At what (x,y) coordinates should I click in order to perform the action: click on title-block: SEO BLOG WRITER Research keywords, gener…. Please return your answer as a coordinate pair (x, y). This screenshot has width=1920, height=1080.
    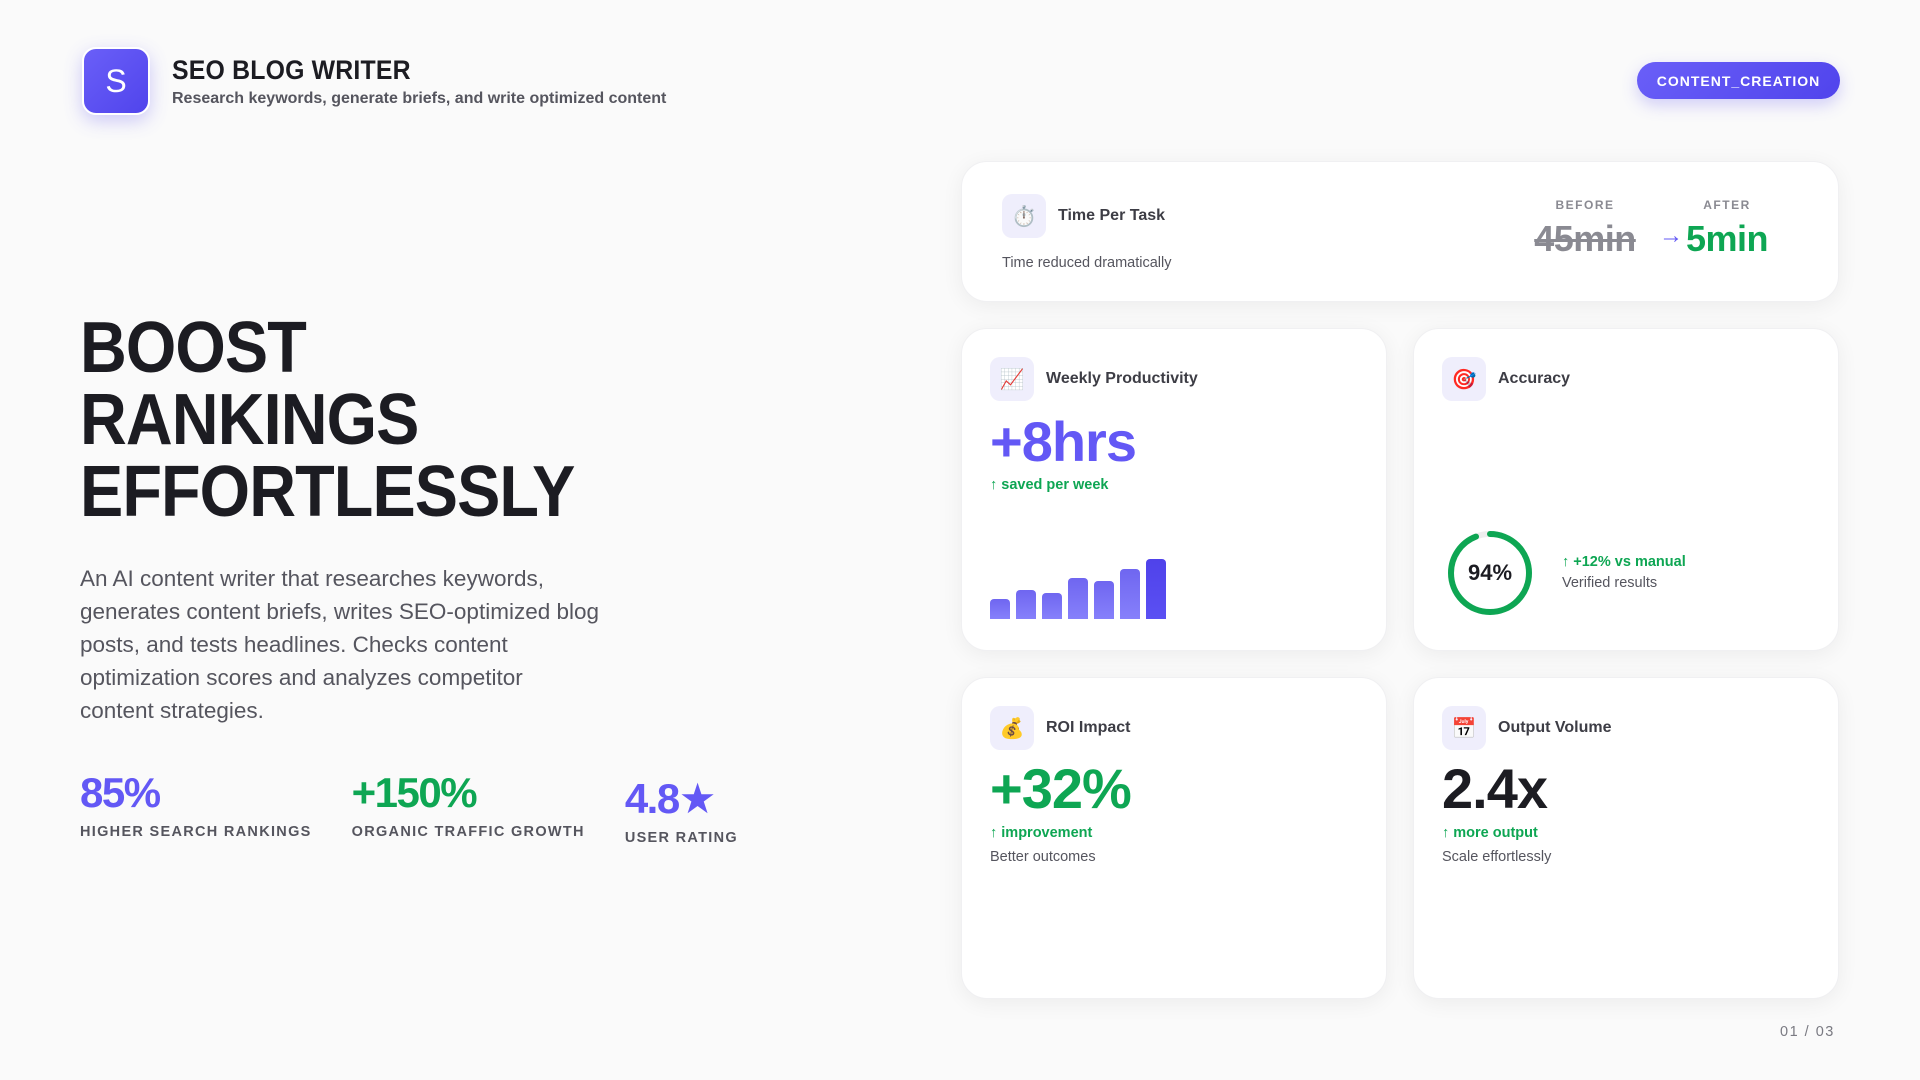
    Looking at the image, I should click on (419, 81).